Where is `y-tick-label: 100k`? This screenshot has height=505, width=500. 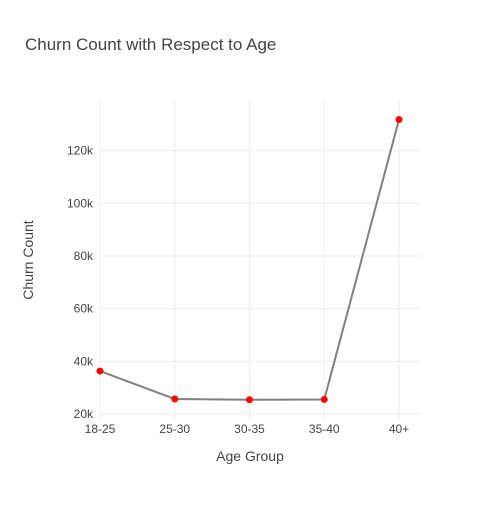
y-tick-label: 100k is located at coordinates (80, 203).